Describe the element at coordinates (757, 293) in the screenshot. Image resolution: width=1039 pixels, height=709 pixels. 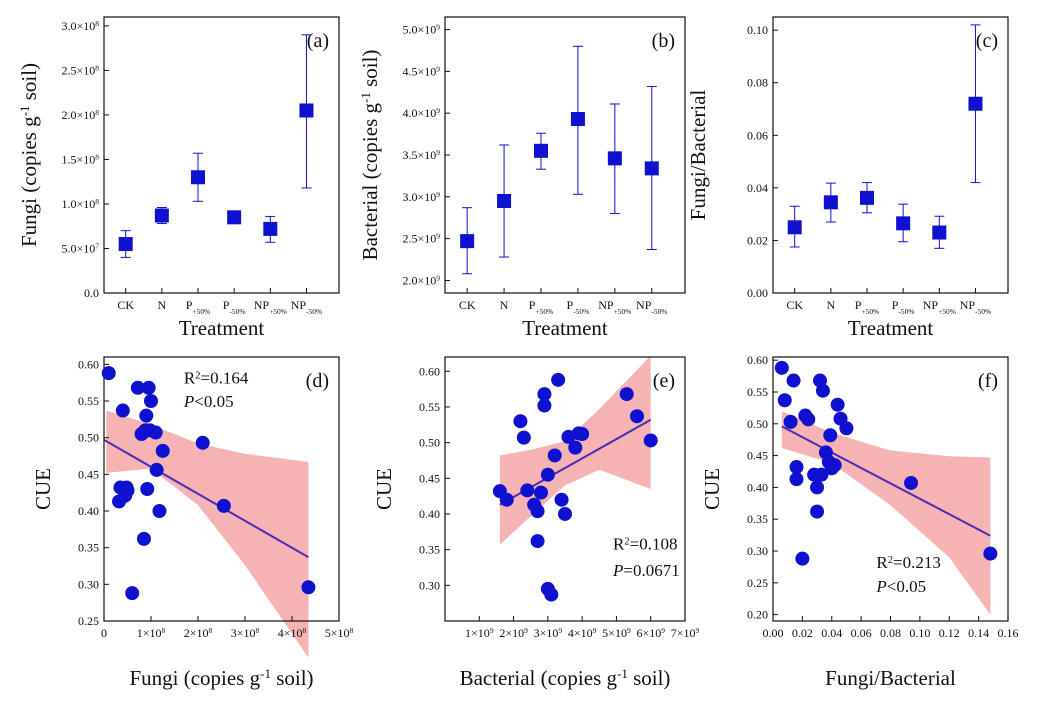
I see `y-tick-label: 0.00` at that location.